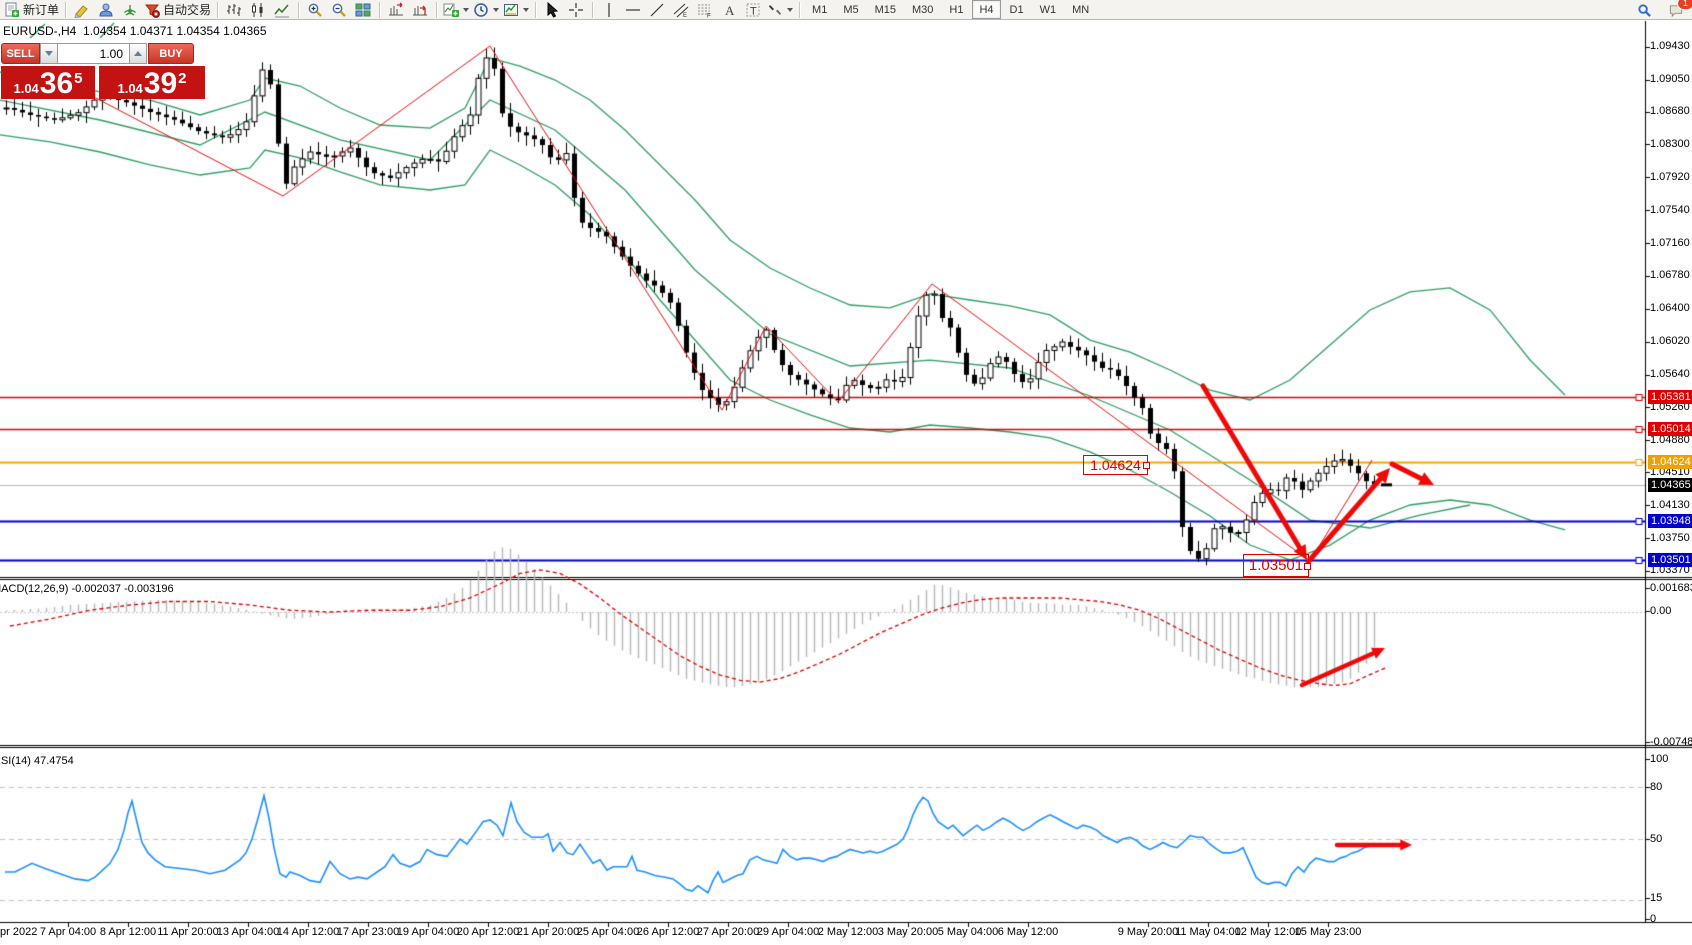  I want to click on rsi-axis-label: 15, so click(1656, 898).